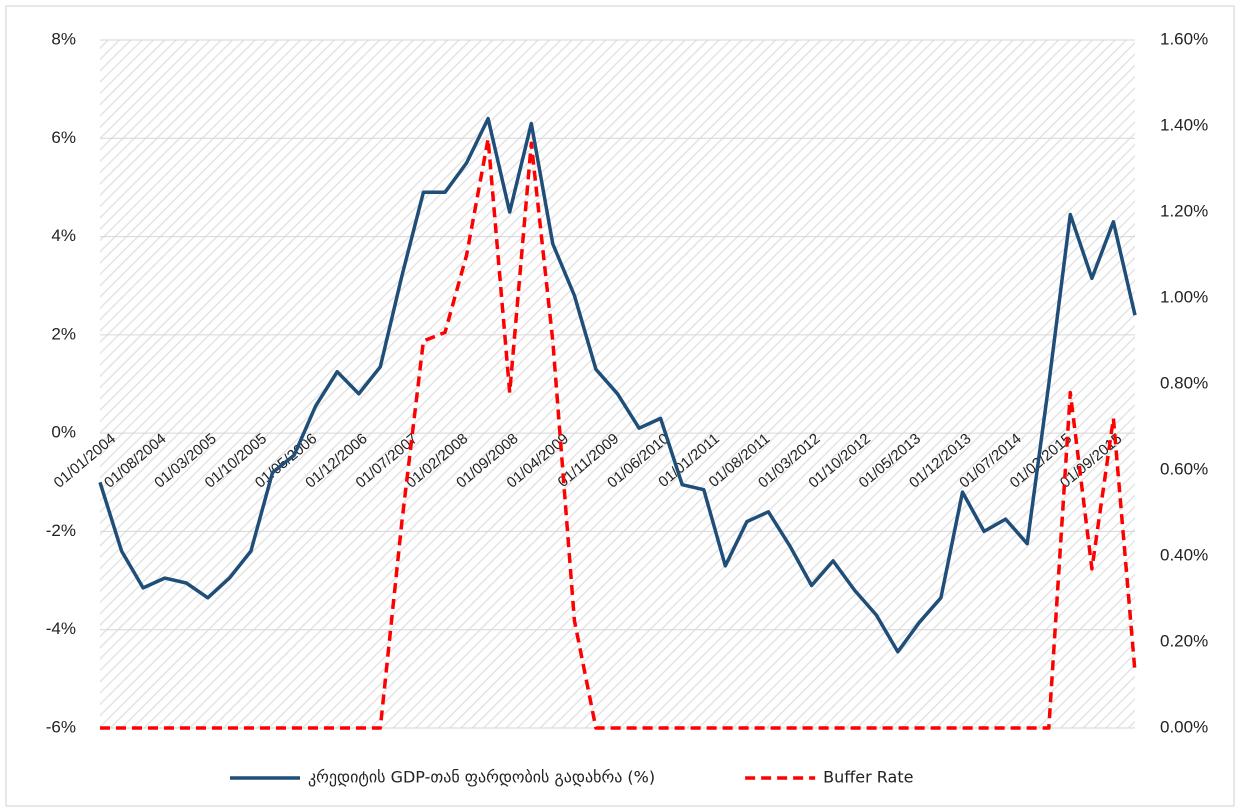 The height and width of the screenshot is (812, 1240). Describe the element at coordinates (61, 530) in the screenshot. I see `y-tick-label: -2%` at that location.